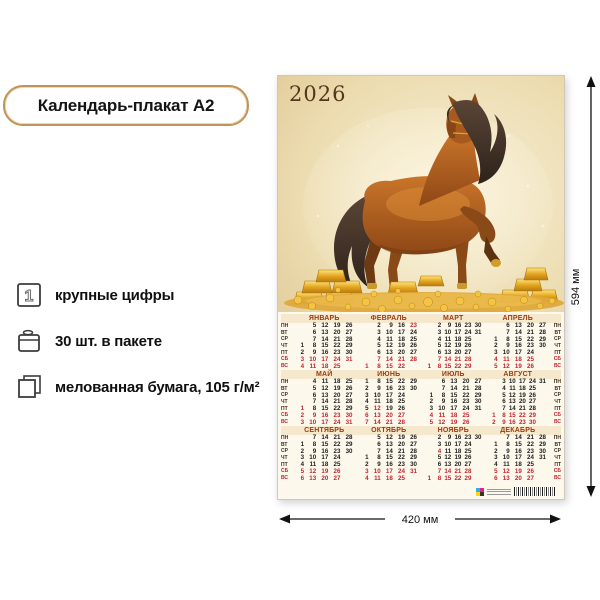 Image resolution: width=600 pixels, height=600 pixels. What do you see at coordinates (284, 519) in the screenshot?
I see `arrow-left-icon` at bounding box center [284, 519].